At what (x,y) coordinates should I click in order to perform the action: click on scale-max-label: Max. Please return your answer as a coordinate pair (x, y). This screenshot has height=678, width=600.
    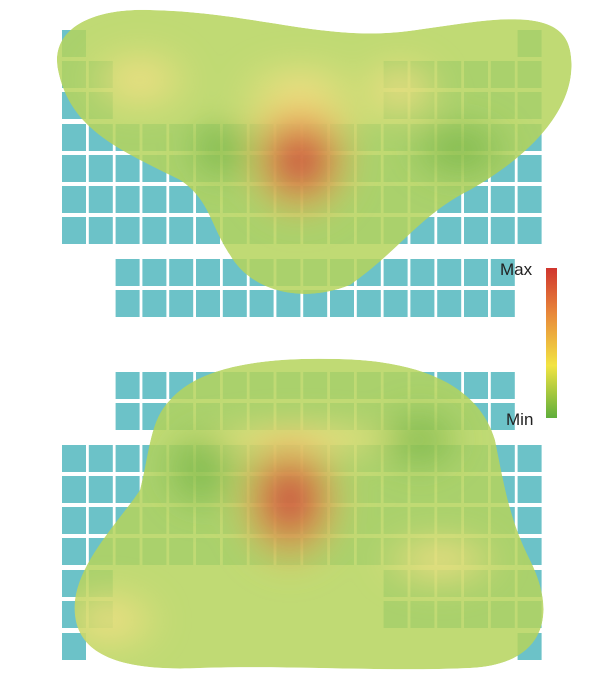
    Looking at the image, I should click on (516, 269).